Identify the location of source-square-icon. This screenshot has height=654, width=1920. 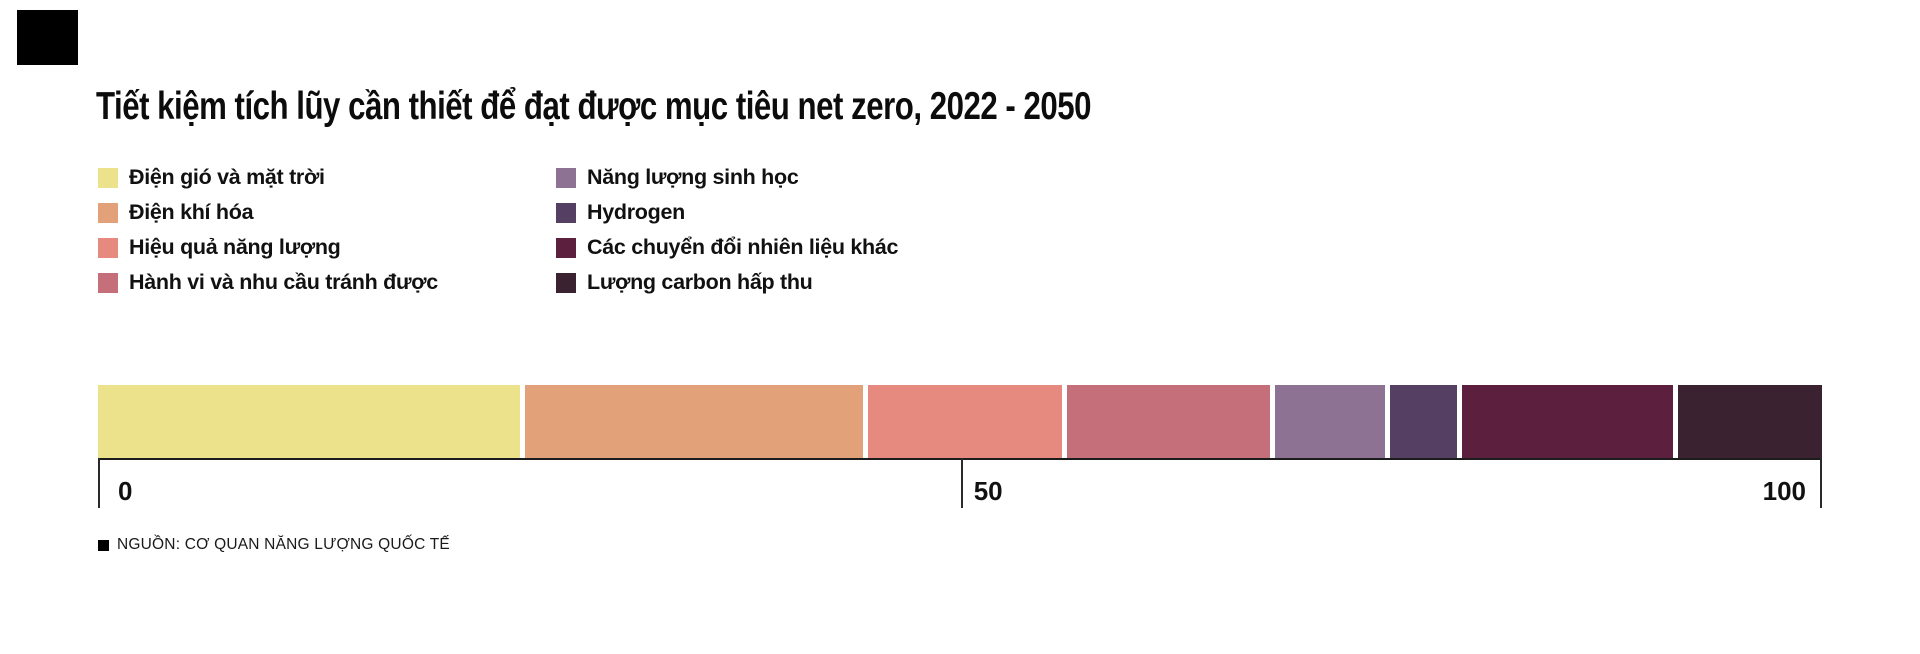
(103, 545).